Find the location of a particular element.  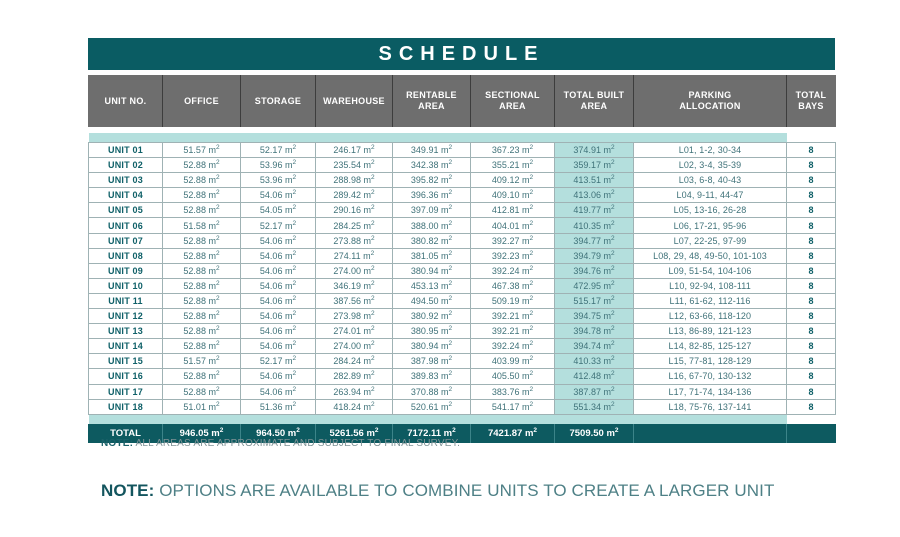

cell-warehouse: 274.00 m2 is located at coordinates (354, 346).